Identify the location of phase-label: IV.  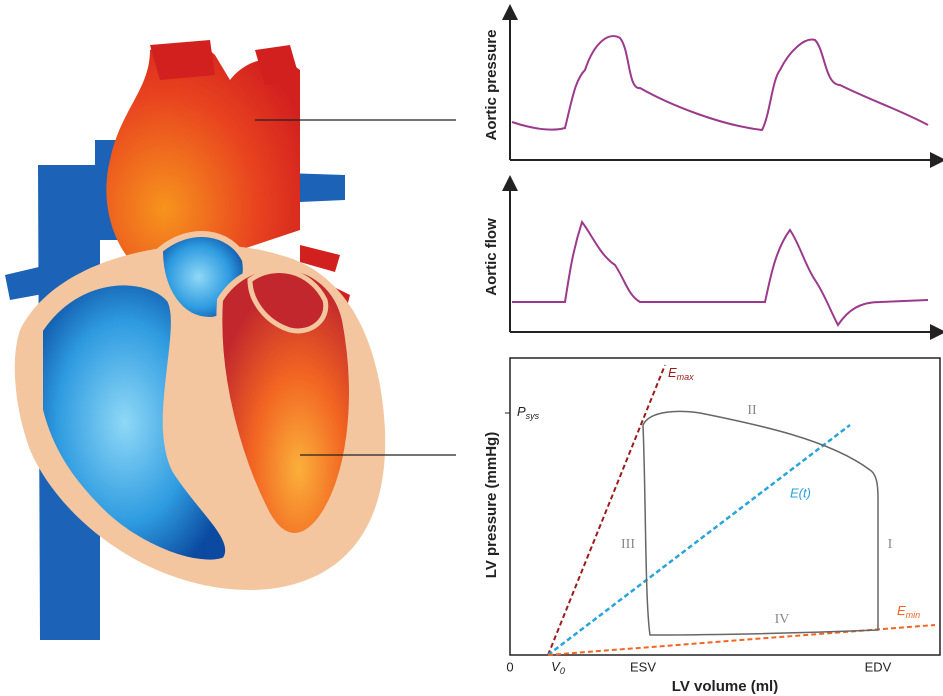
(782, 619).